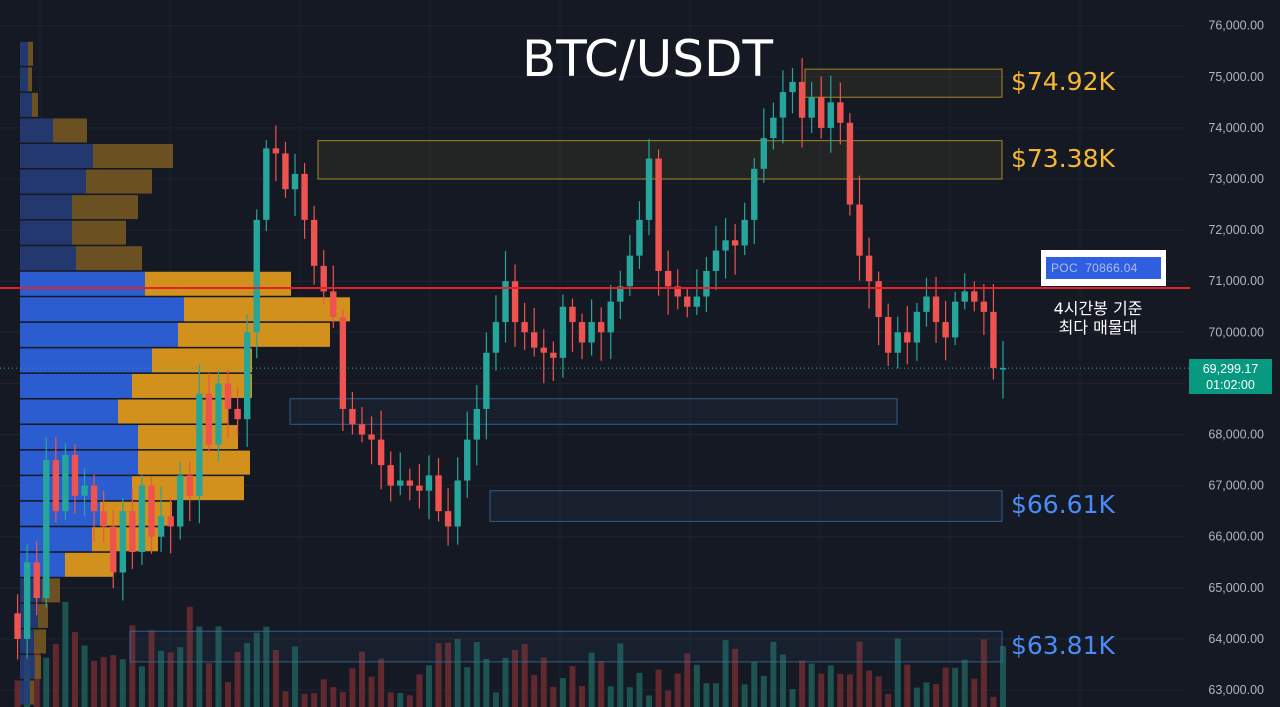 The height and width of the screenshot is (707, 1280). I want to click on price-zone, so click(566, 646).